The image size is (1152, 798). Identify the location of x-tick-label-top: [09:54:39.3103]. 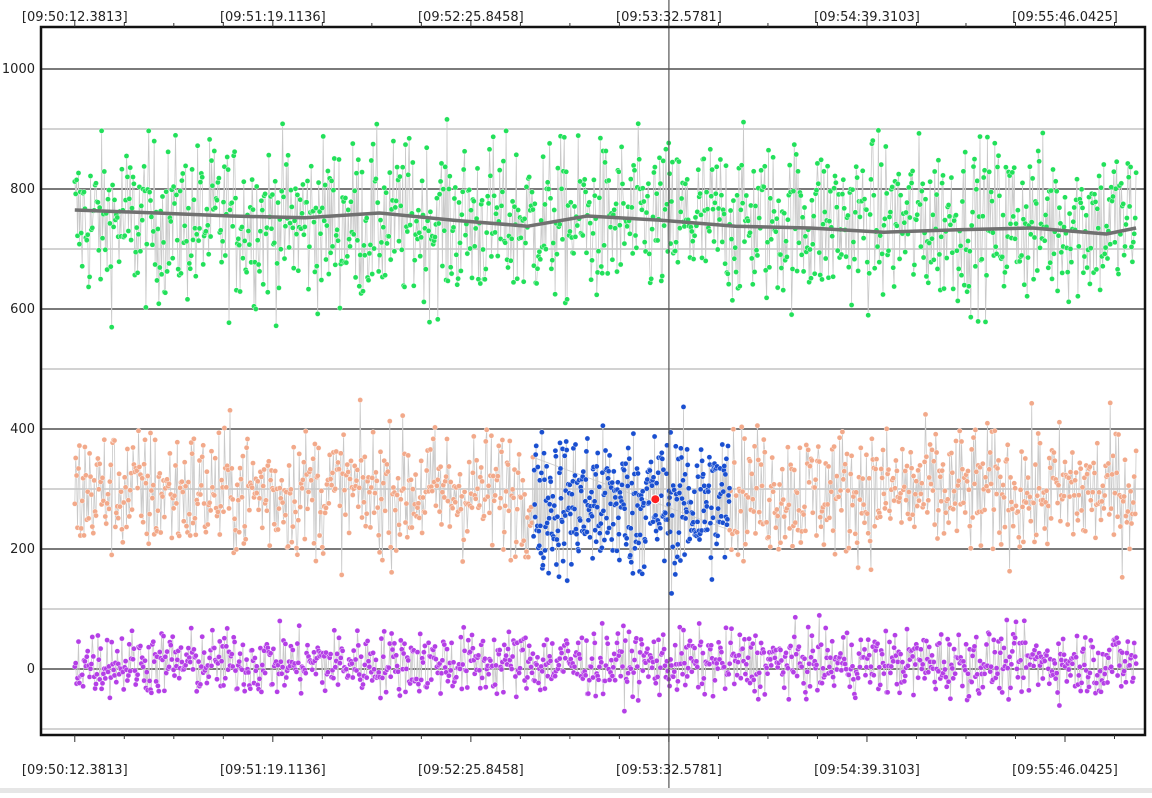
(867, 17).